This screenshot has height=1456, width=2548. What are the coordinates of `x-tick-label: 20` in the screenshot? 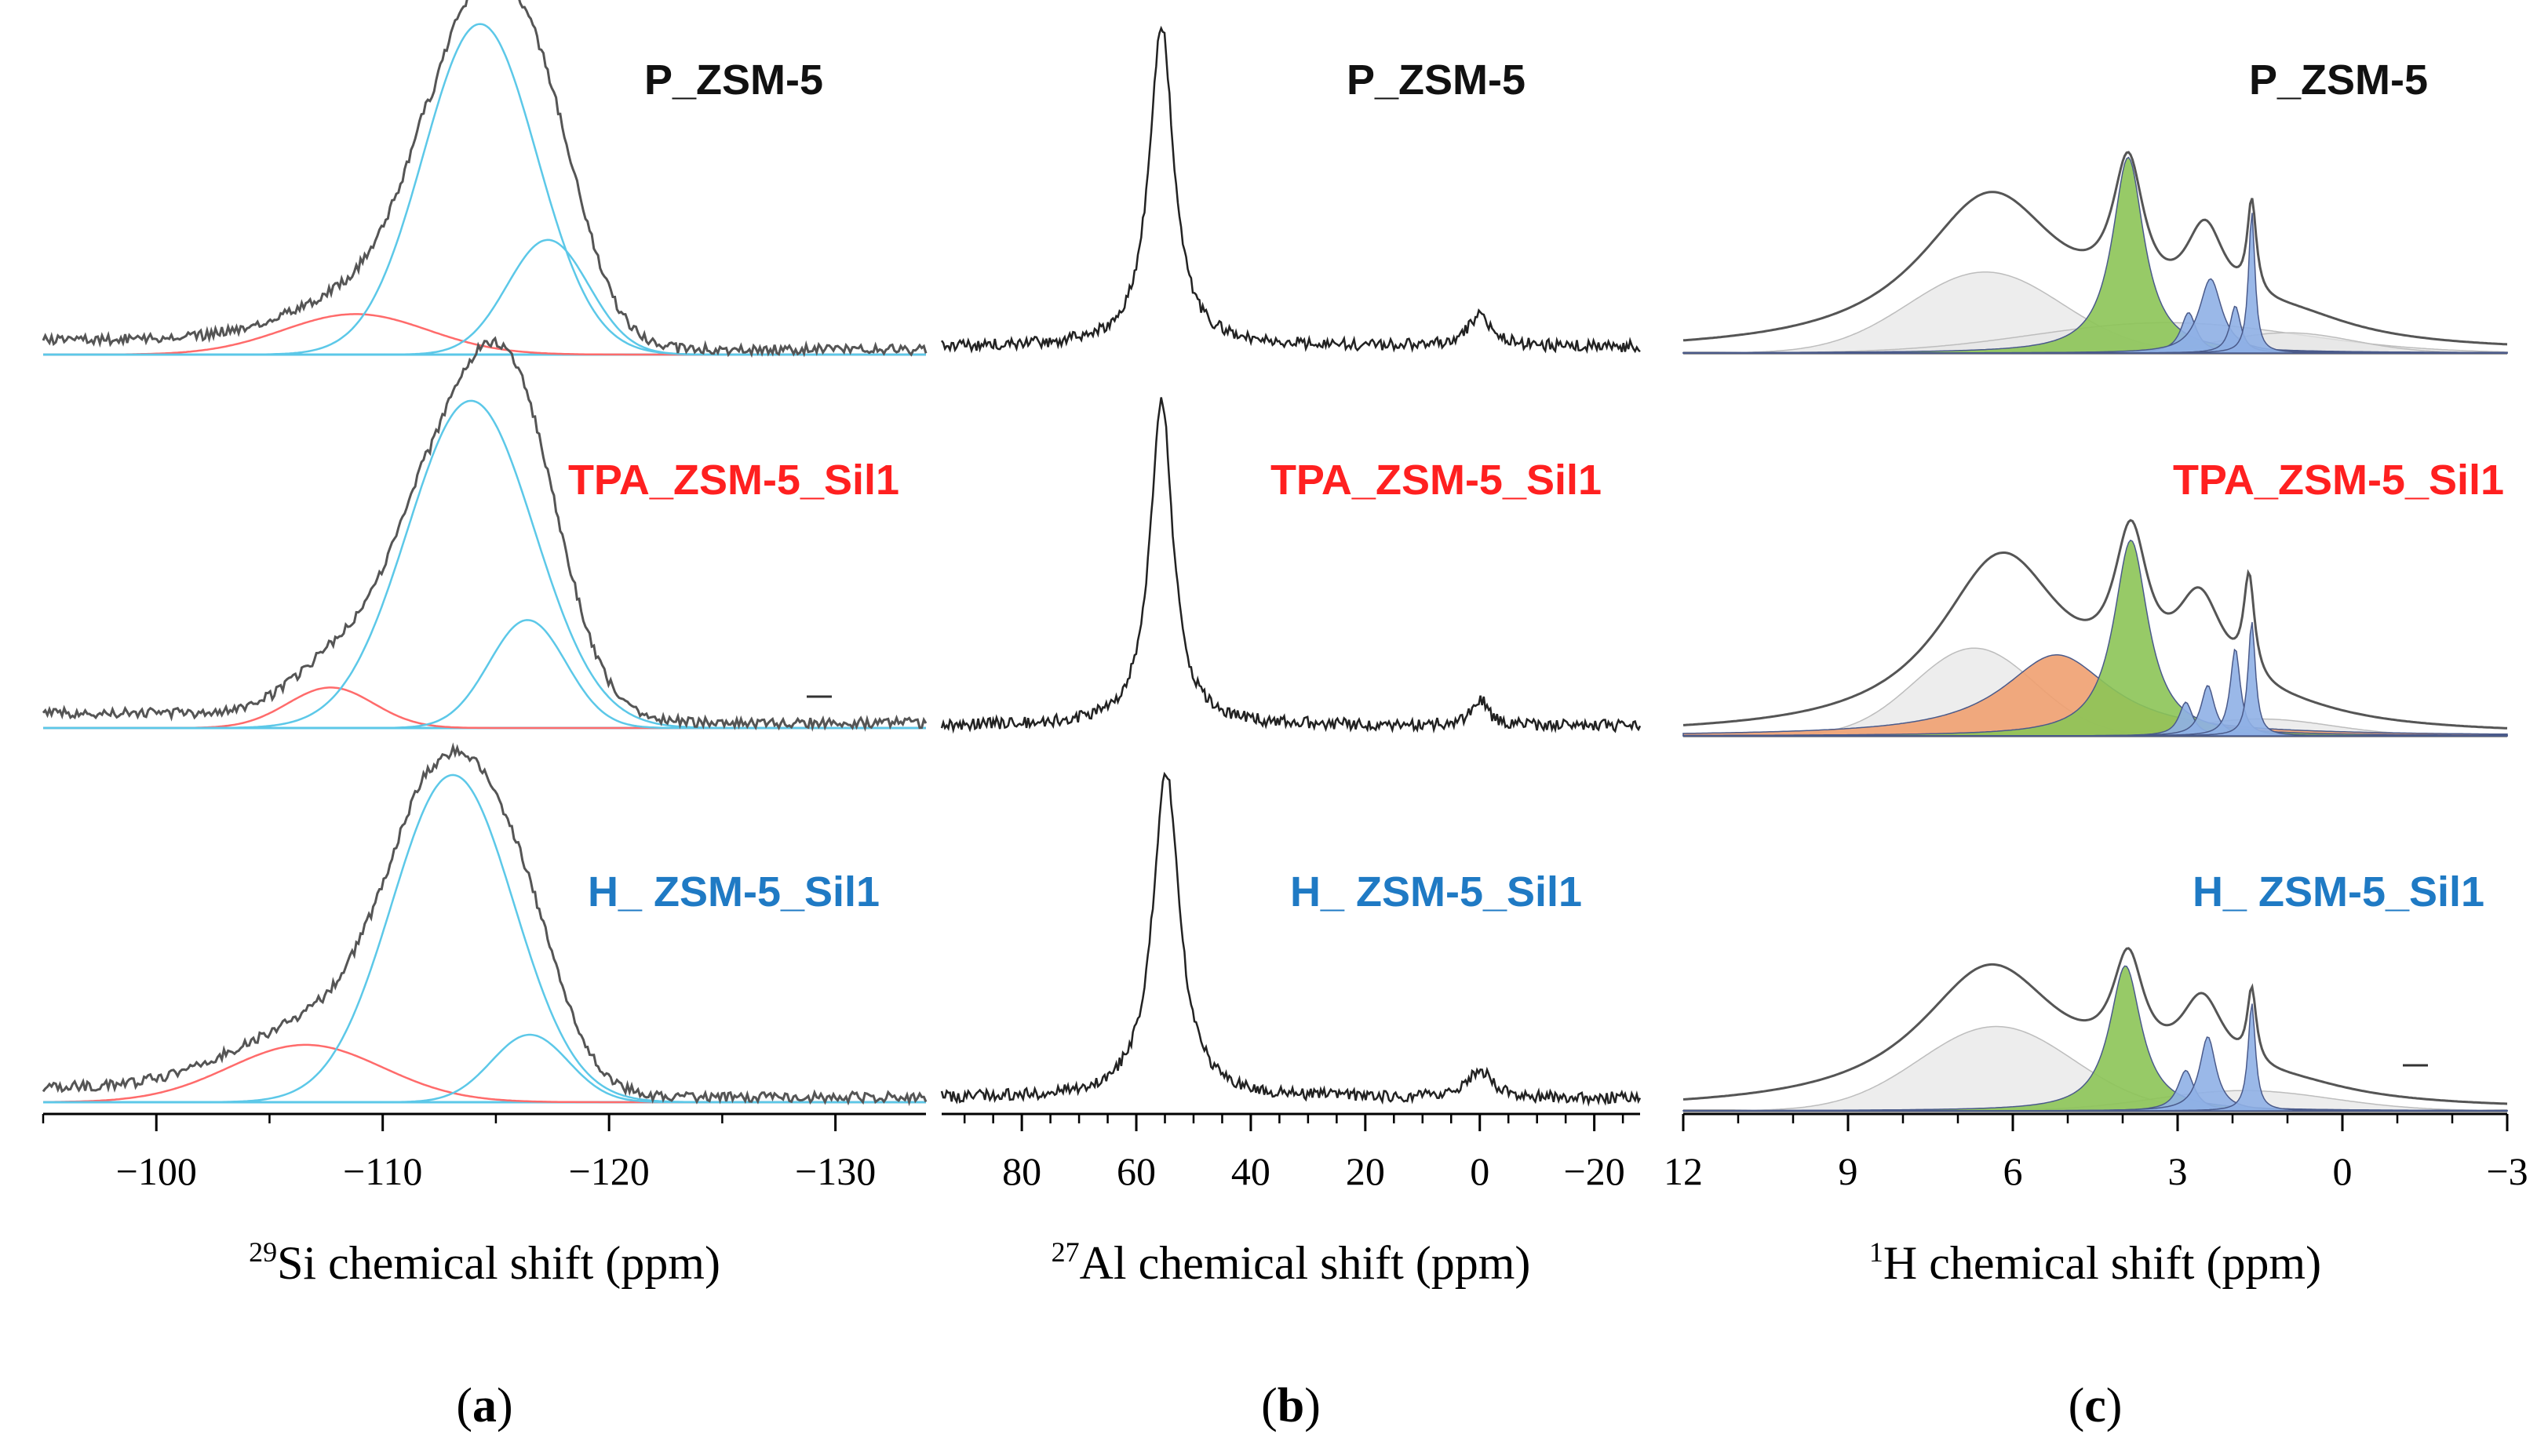 It's located at (1366, 1171).